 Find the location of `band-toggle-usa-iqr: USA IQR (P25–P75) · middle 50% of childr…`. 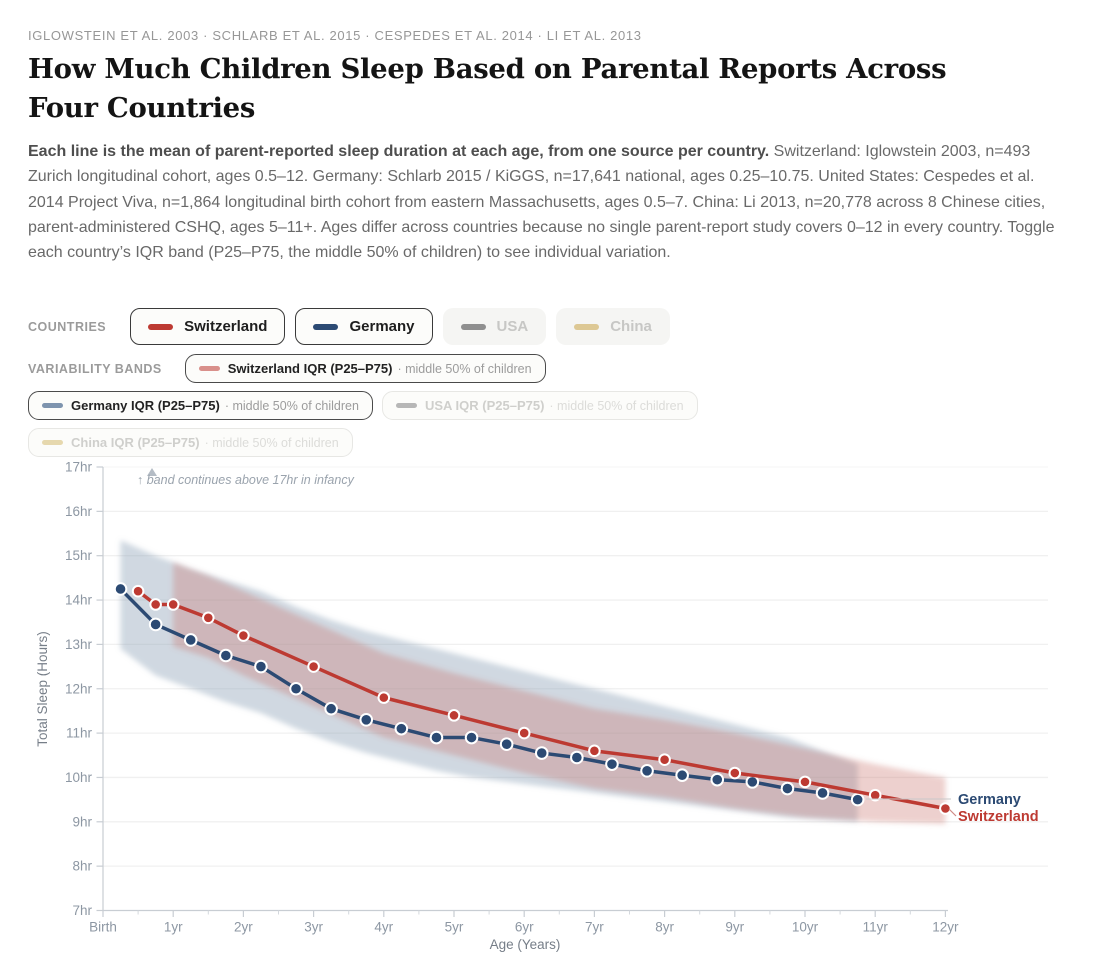

band-toggle-usa-iqr: USA IQR (P25–P75) · middle 50% of childr… is located at coordinates (539, 405).